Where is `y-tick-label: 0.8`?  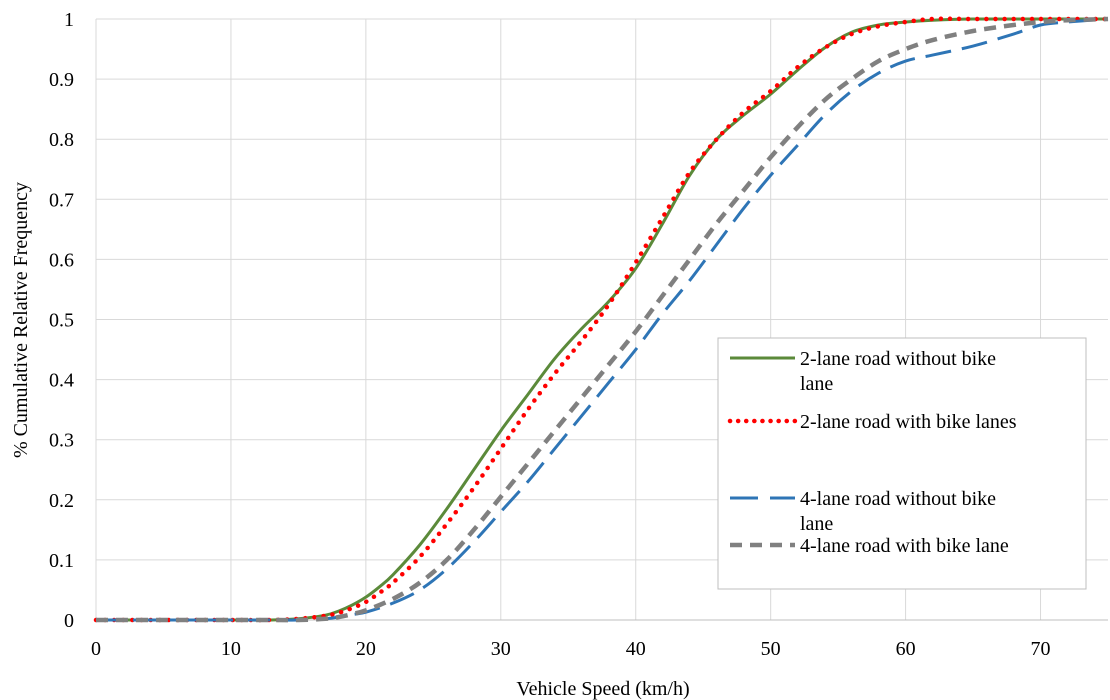
y-tick-label: 0.8 is located at coordinates (61, 140).